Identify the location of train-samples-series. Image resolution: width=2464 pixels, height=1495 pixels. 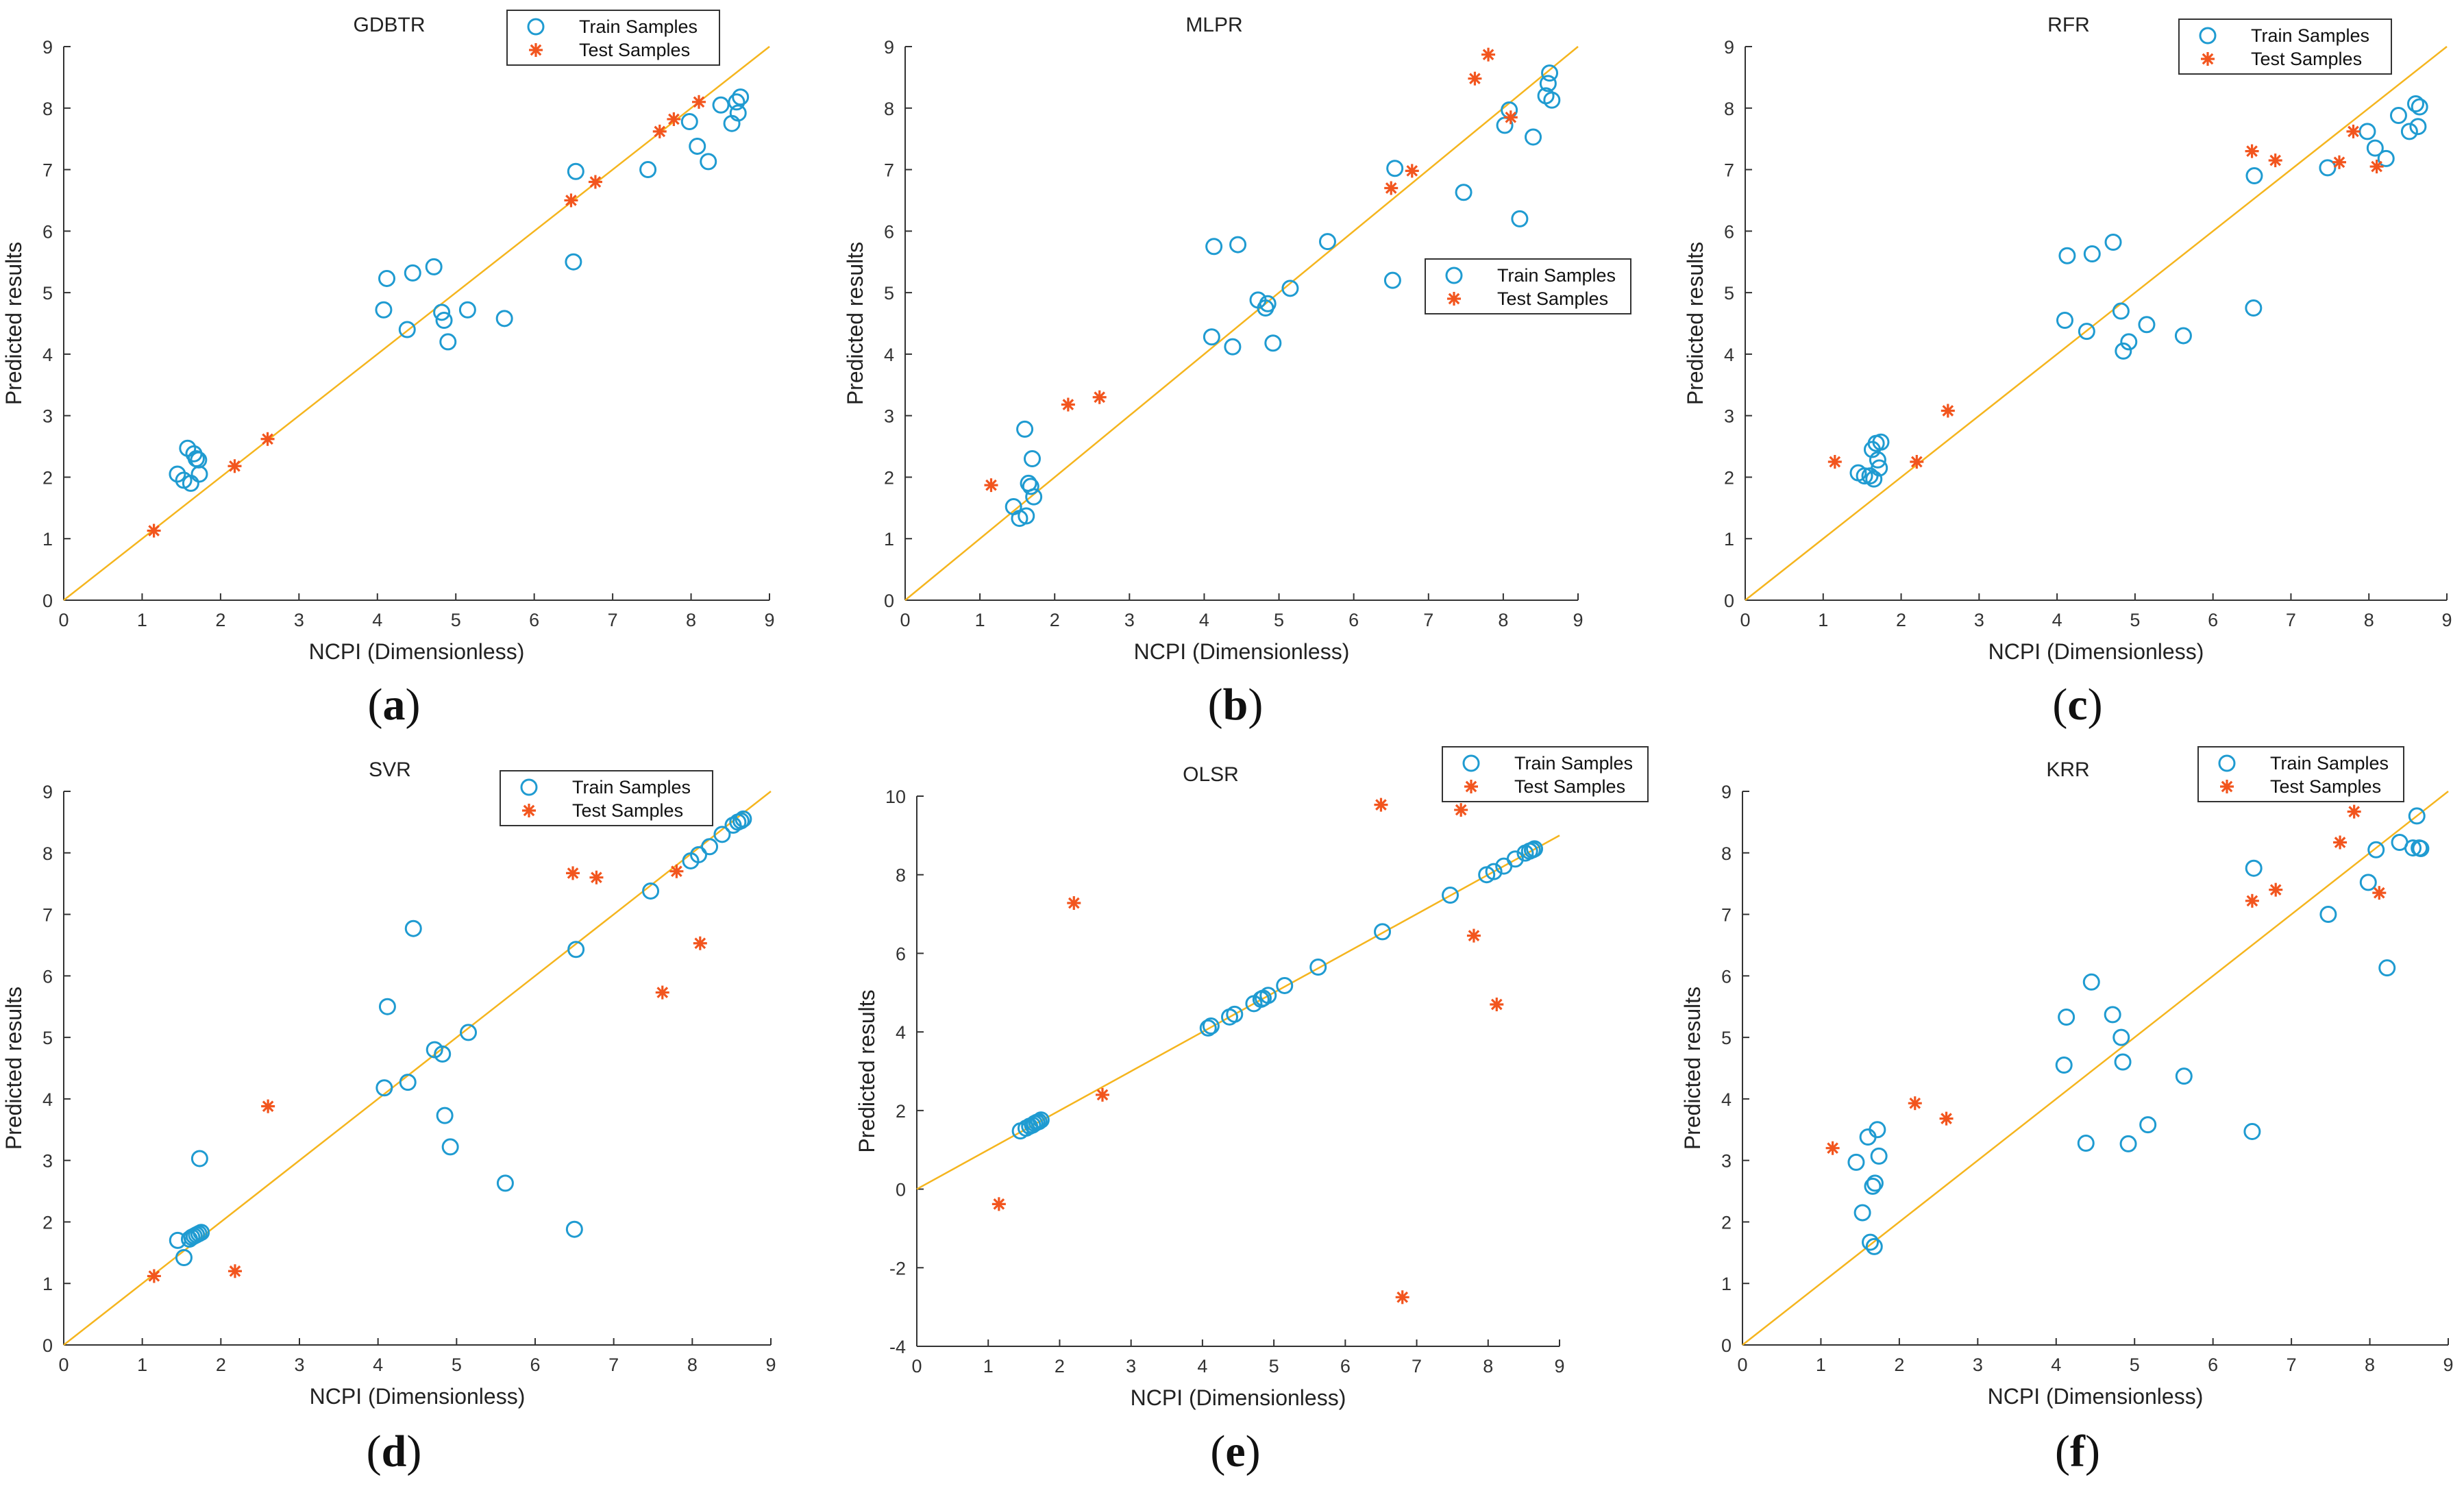
(1277, 990).